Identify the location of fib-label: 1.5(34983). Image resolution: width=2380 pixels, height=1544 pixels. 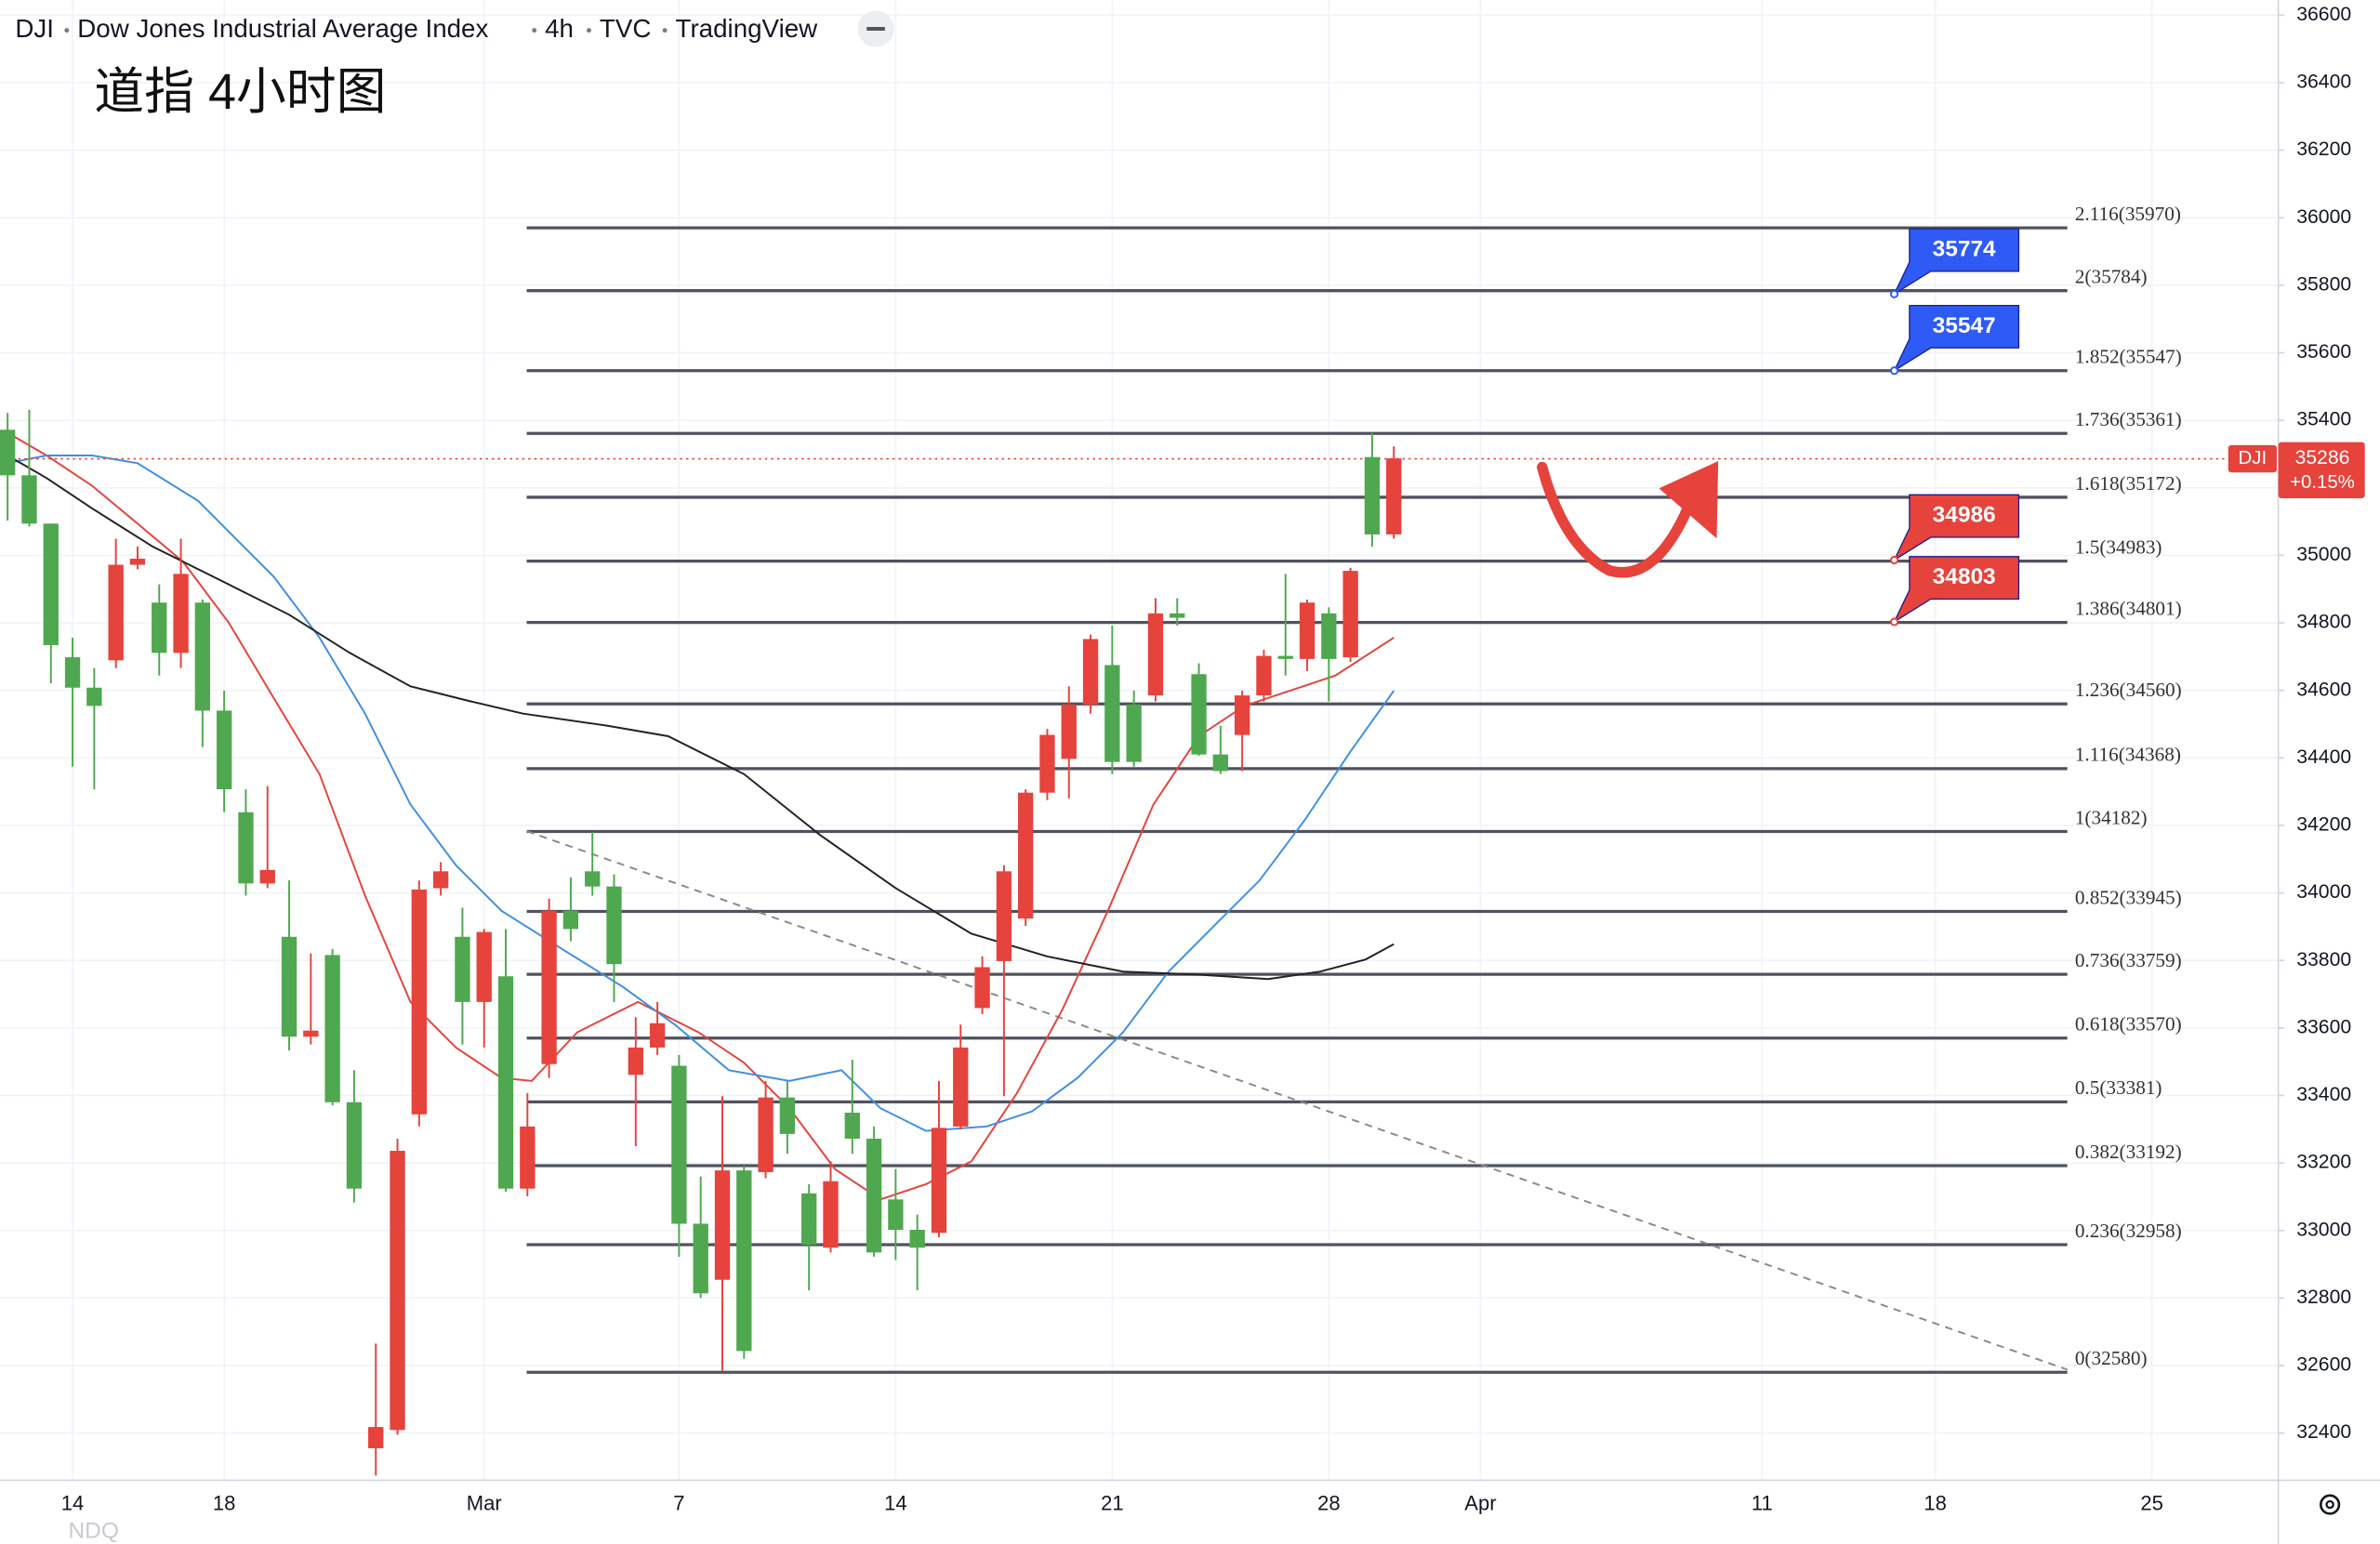
(2118, 546).